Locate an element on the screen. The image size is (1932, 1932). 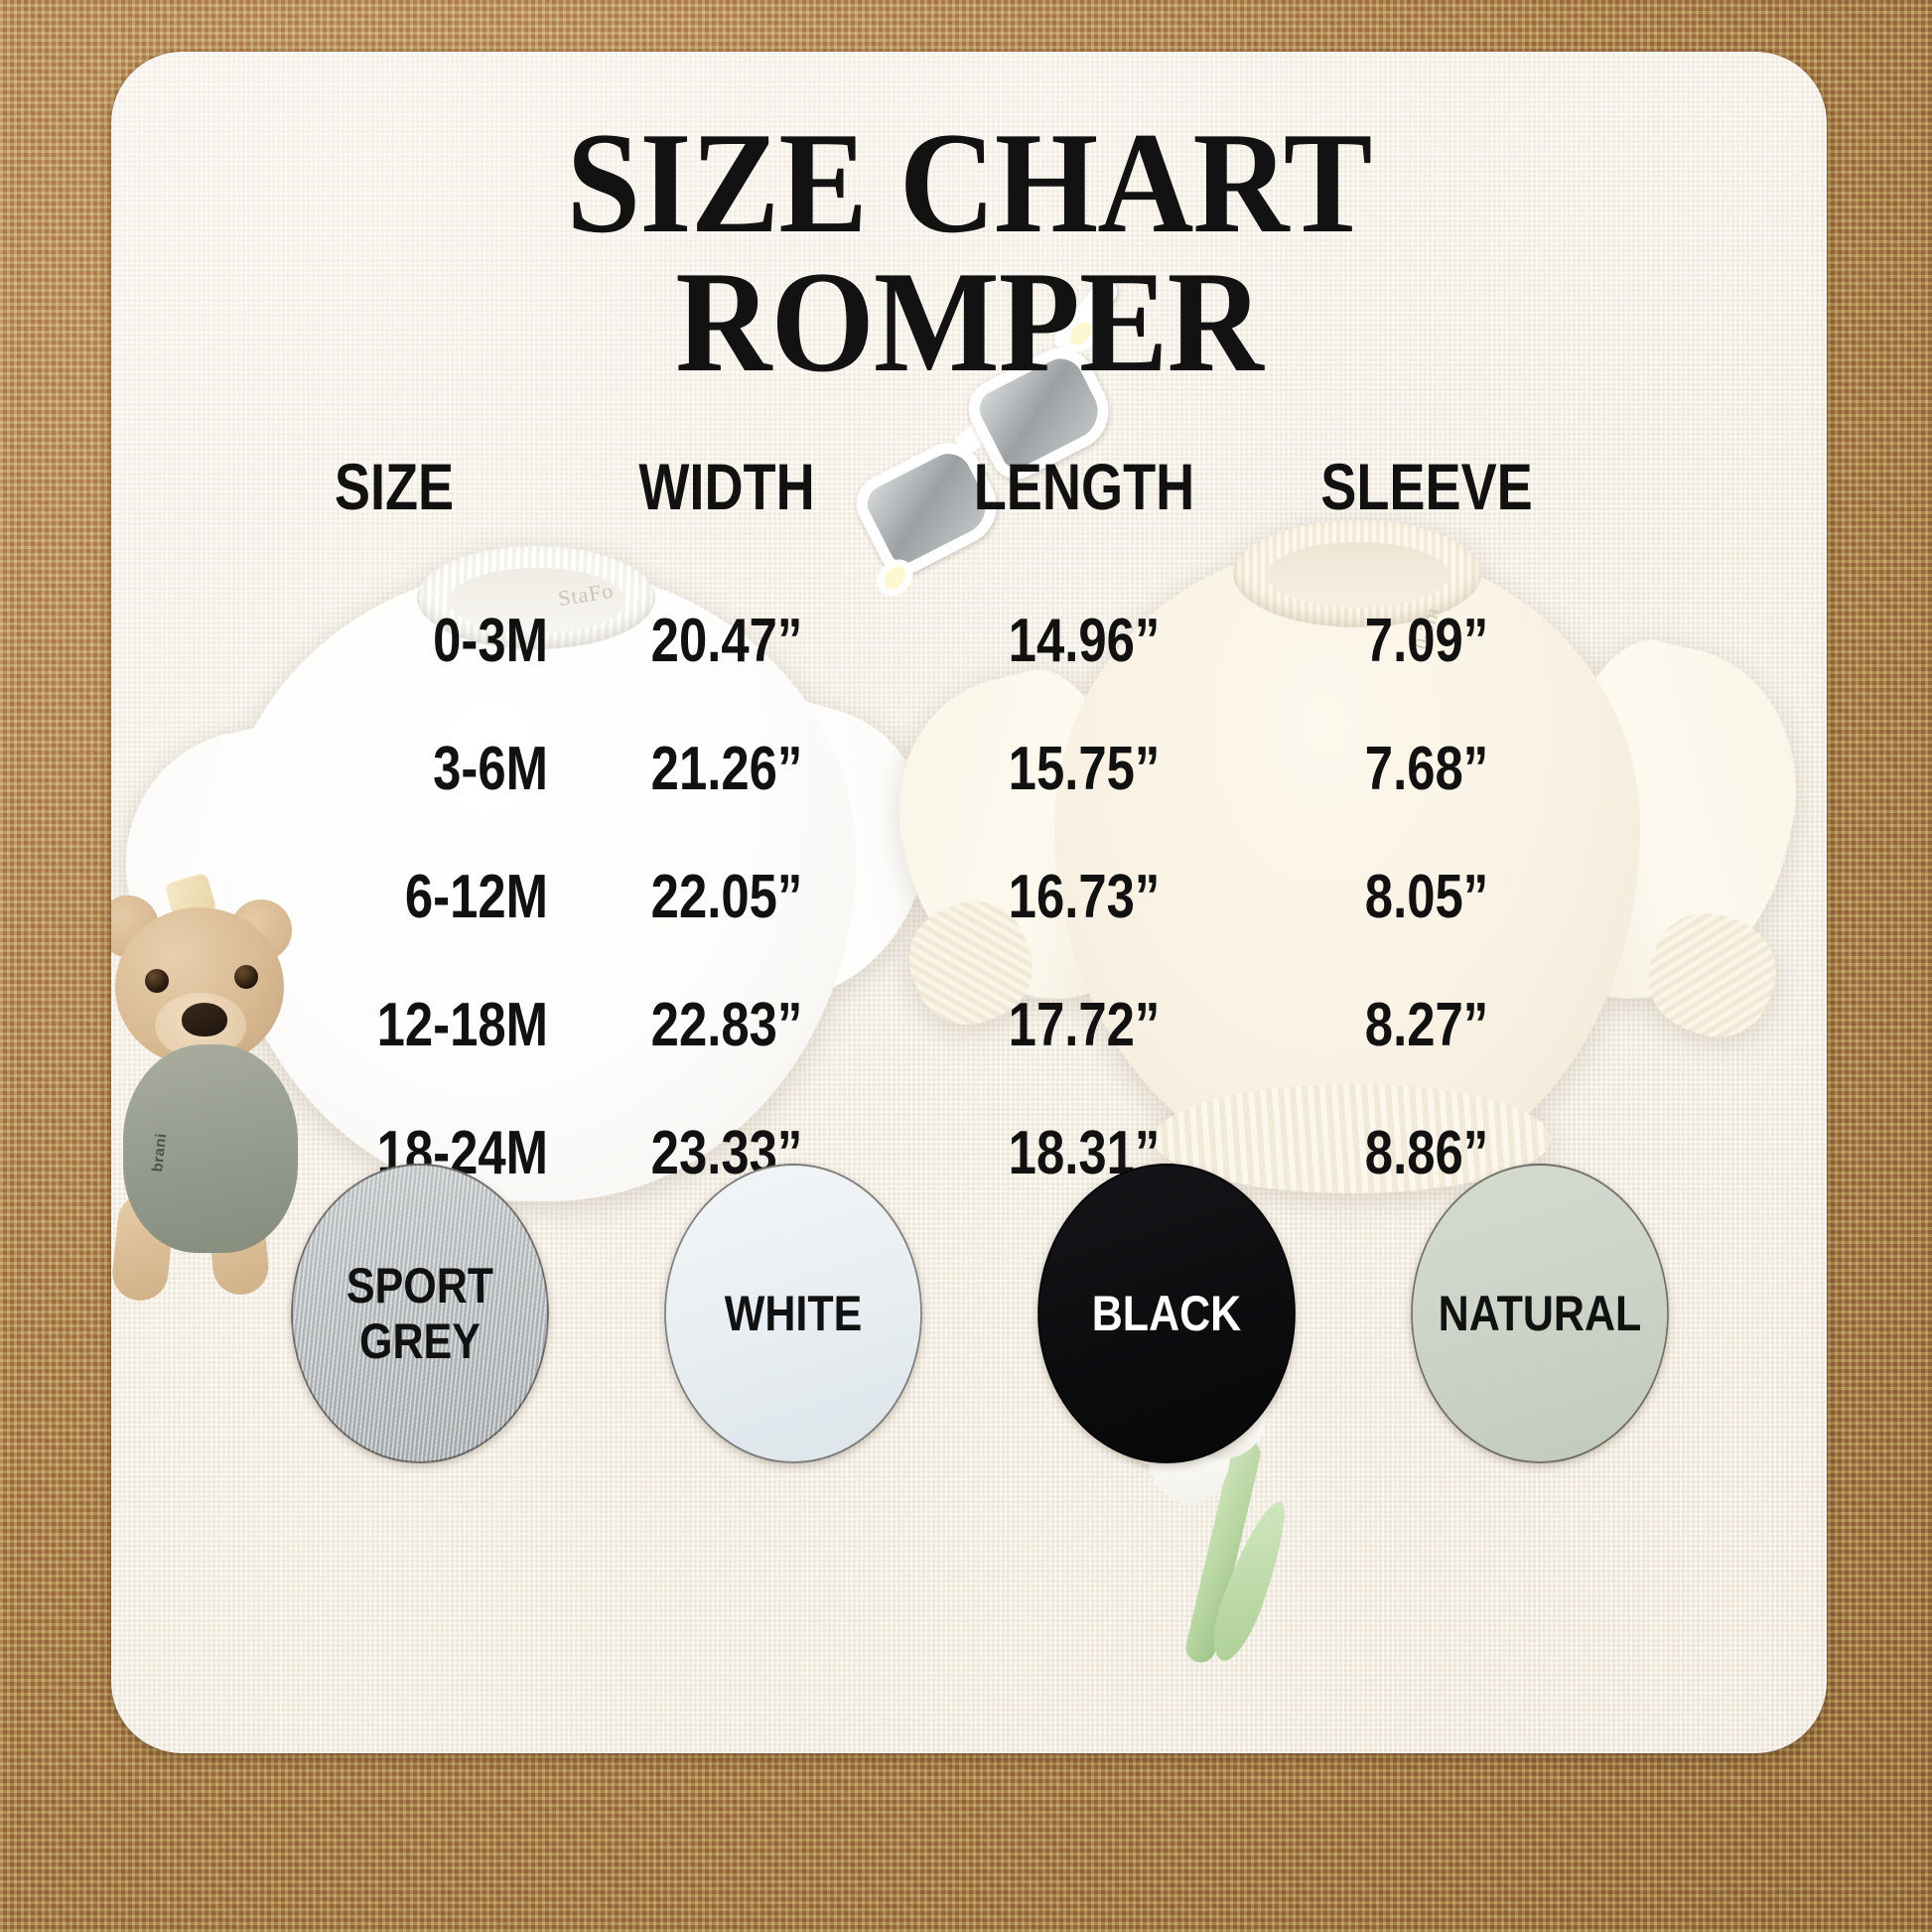
table-header-row: SIZE WIDTH LENGTH SLEEVE is located at coordinates (970, 487).